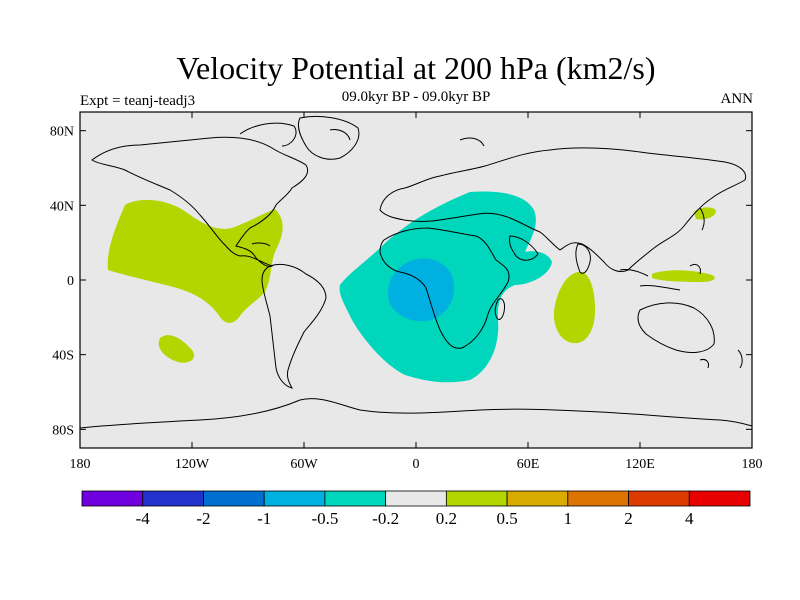 Image resolution: width=800 pixels, height=600 pixels. Describe the element at coordinates (640, 464) in the screenshot. I see `lon-tick-label: 120E` at that location.